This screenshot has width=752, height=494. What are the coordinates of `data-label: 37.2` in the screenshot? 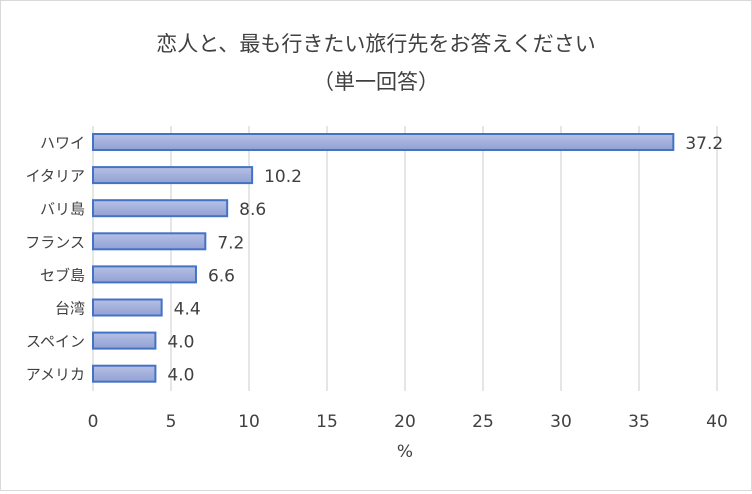 It's located at (704, 144).